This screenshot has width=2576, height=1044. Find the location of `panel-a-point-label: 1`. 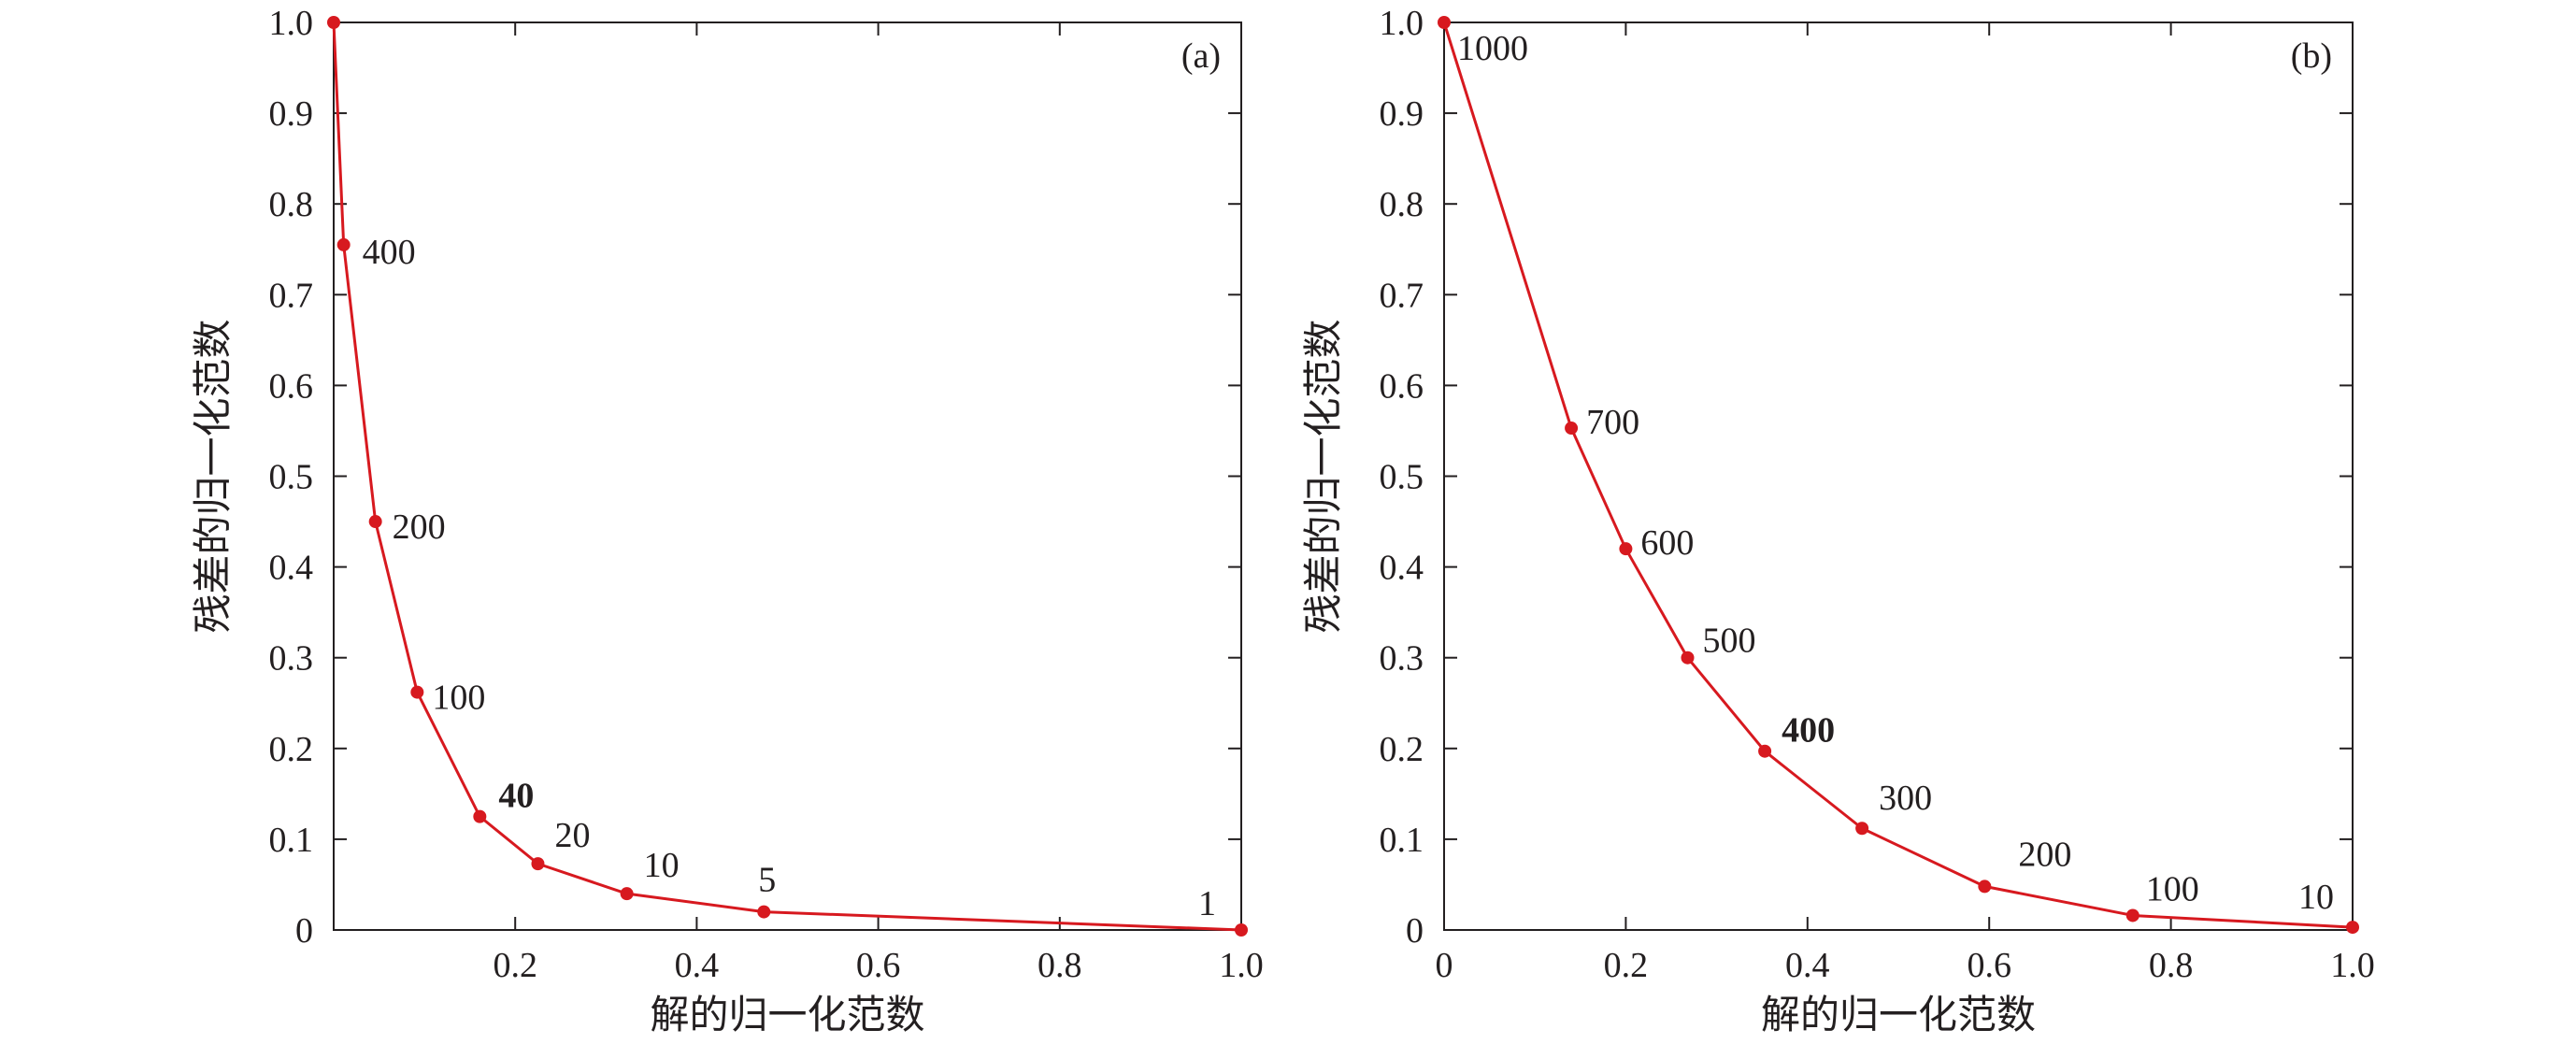

panel-a-point-label: 1 is located at coordinates (1207, 903).